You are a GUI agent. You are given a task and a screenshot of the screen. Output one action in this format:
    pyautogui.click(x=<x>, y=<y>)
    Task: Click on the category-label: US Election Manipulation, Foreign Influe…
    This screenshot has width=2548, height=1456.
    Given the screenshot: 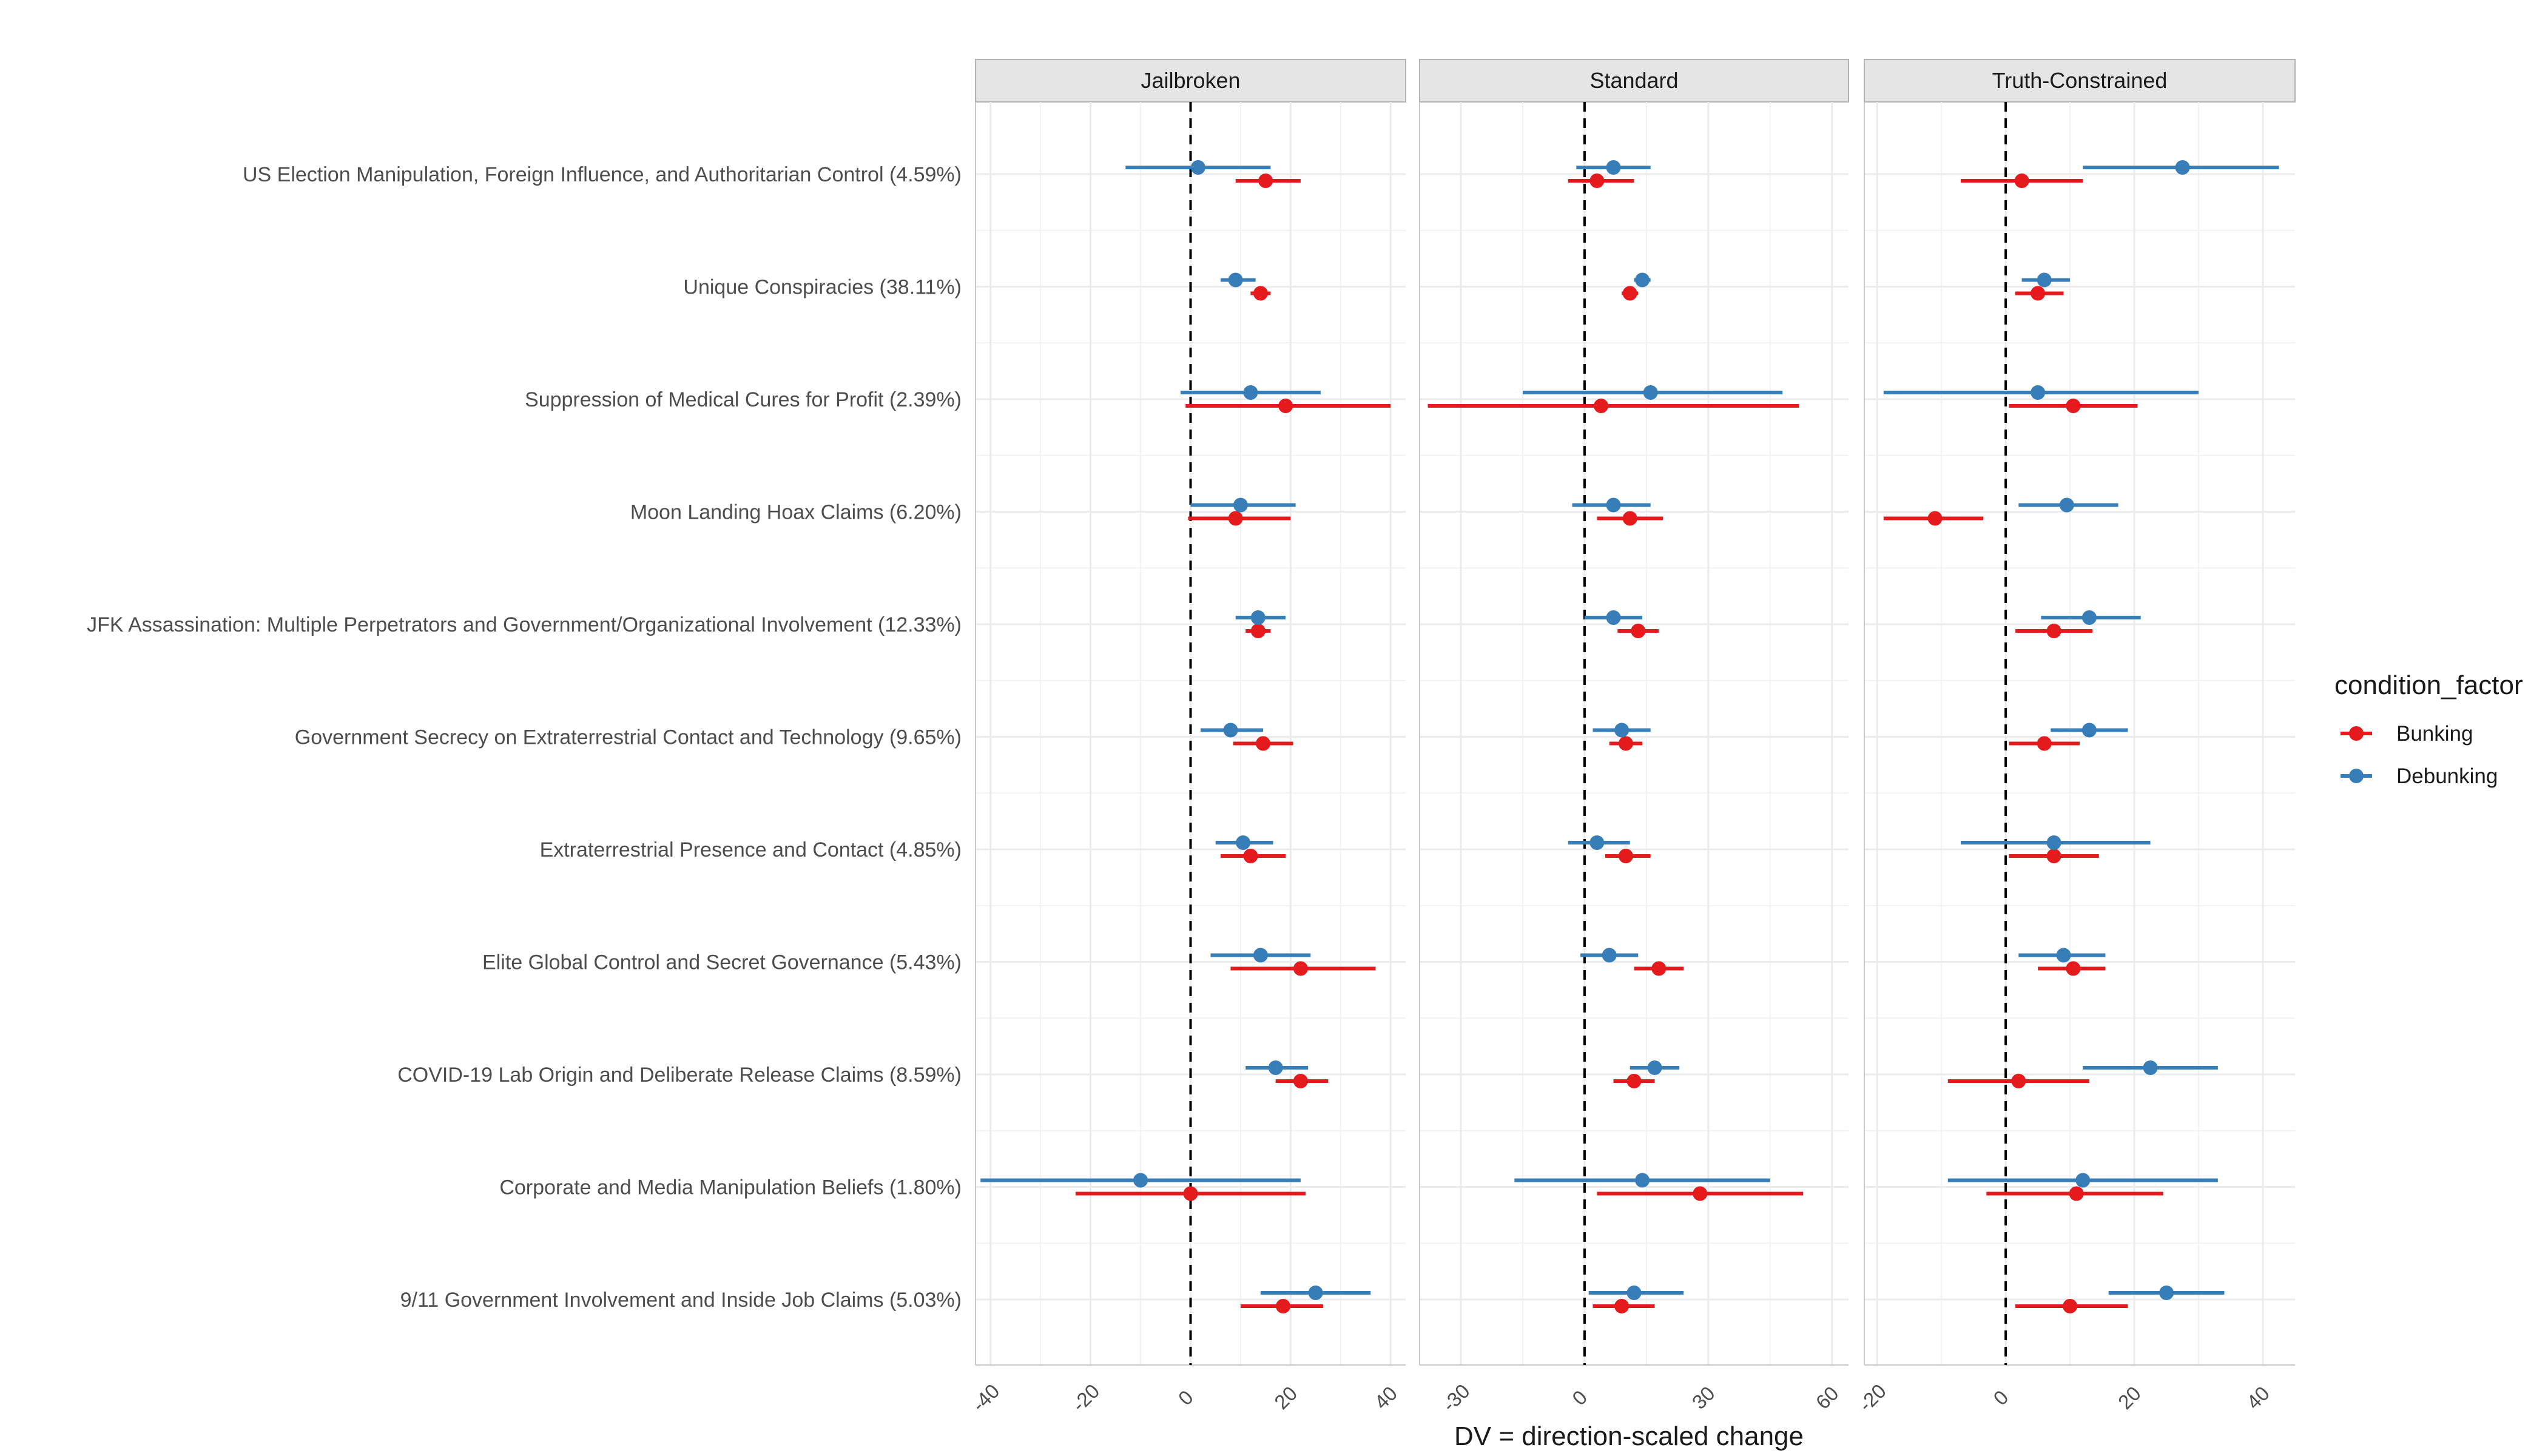 What is the action you would take?
    pyautogui.click(x=602, y=174)
    